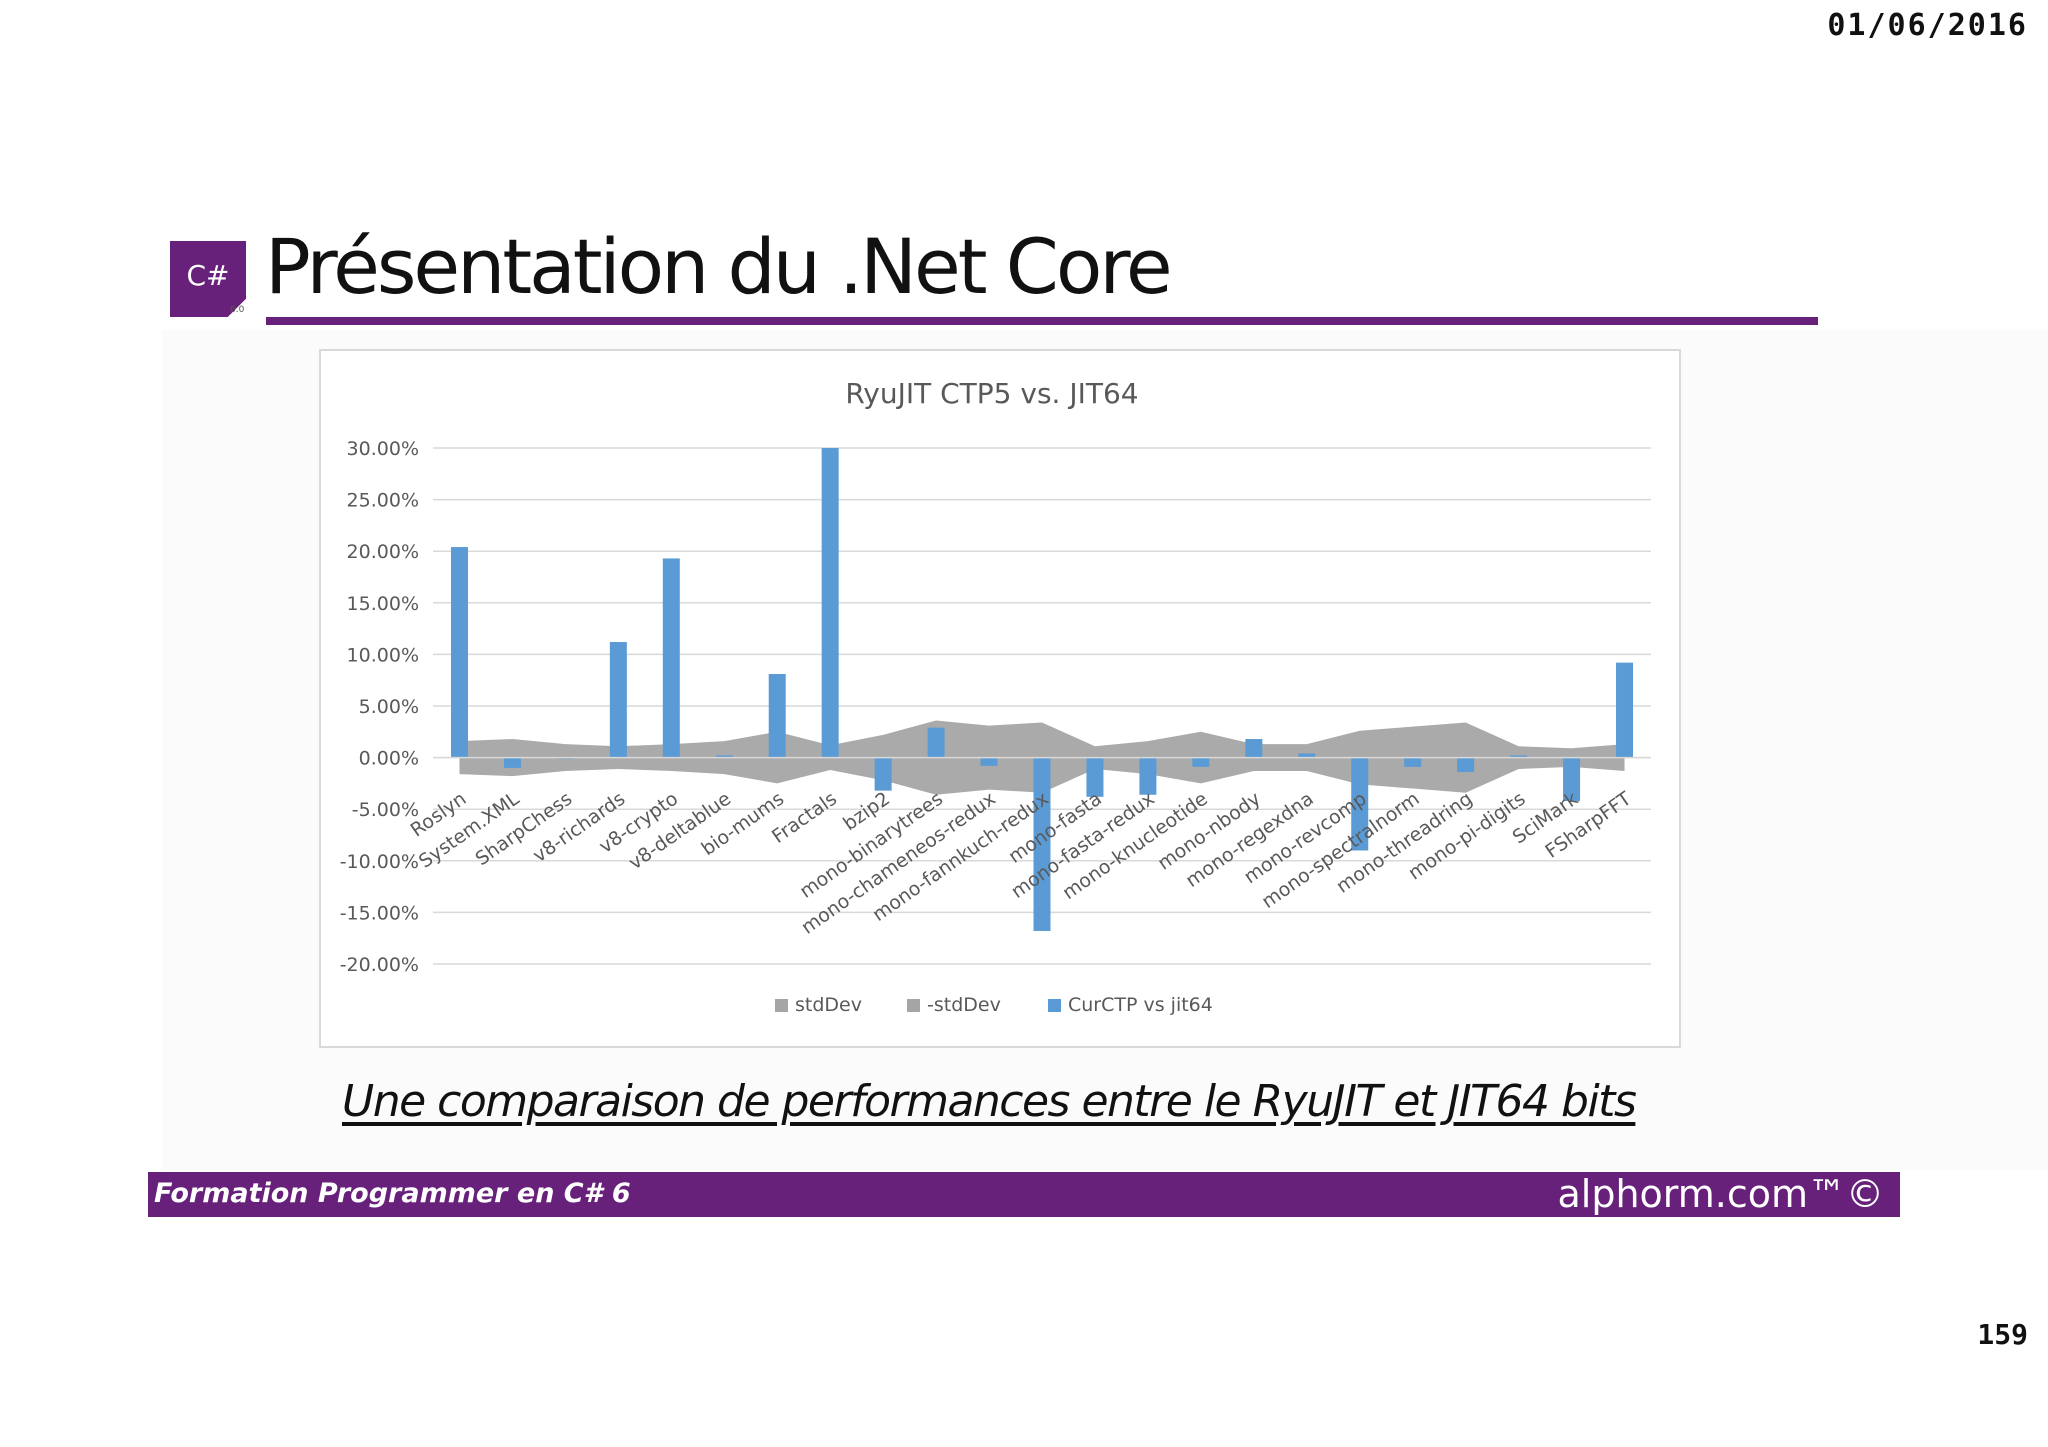  I want to click on y-tick-label: -15.00%, so click(379, 913).